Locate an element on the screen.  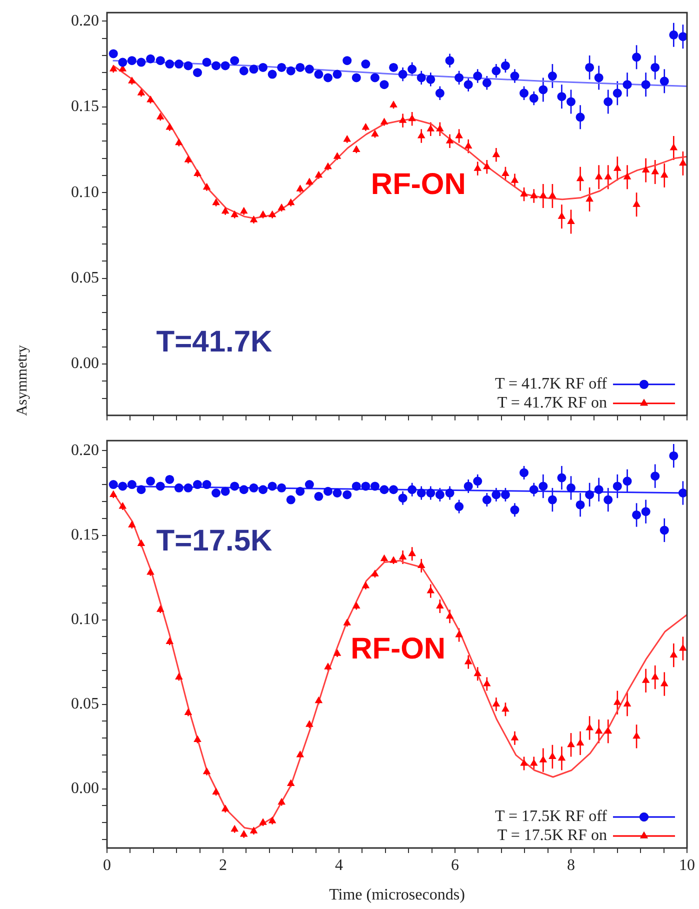
x-tick-label: 10 is located at coordinates (687, 865).